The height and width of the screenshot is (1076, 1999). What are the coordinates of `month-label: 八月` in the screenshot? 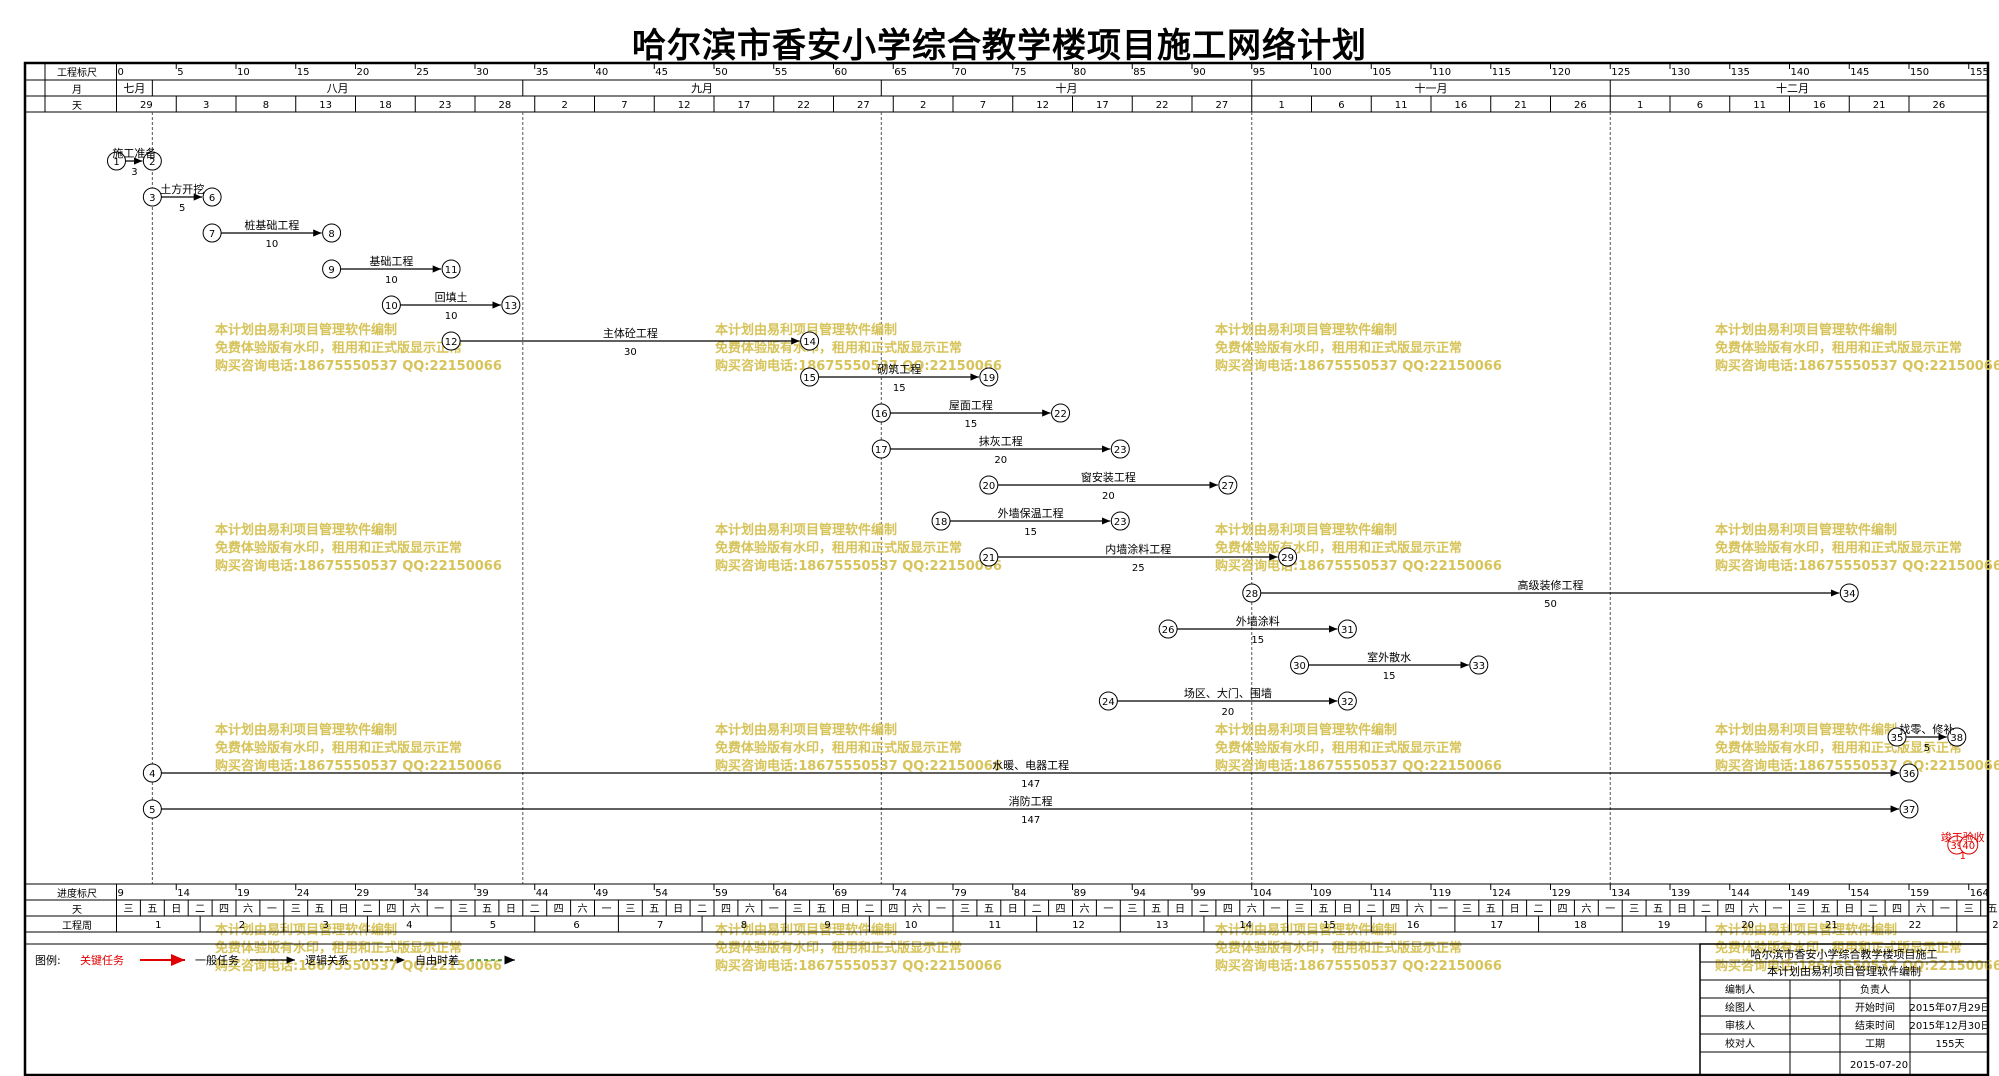 It's located at (338, 88).